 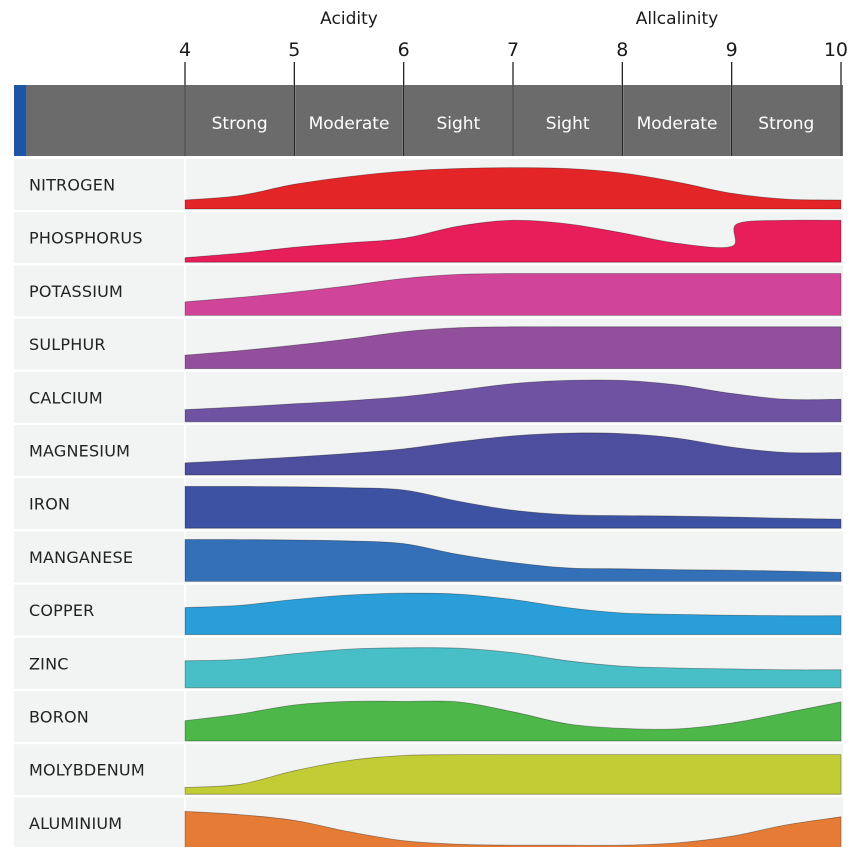 What do you see at coordinates (513, 347) in the screenshot?
I see `series-area-sulphur` at bounding box center [513, 347].